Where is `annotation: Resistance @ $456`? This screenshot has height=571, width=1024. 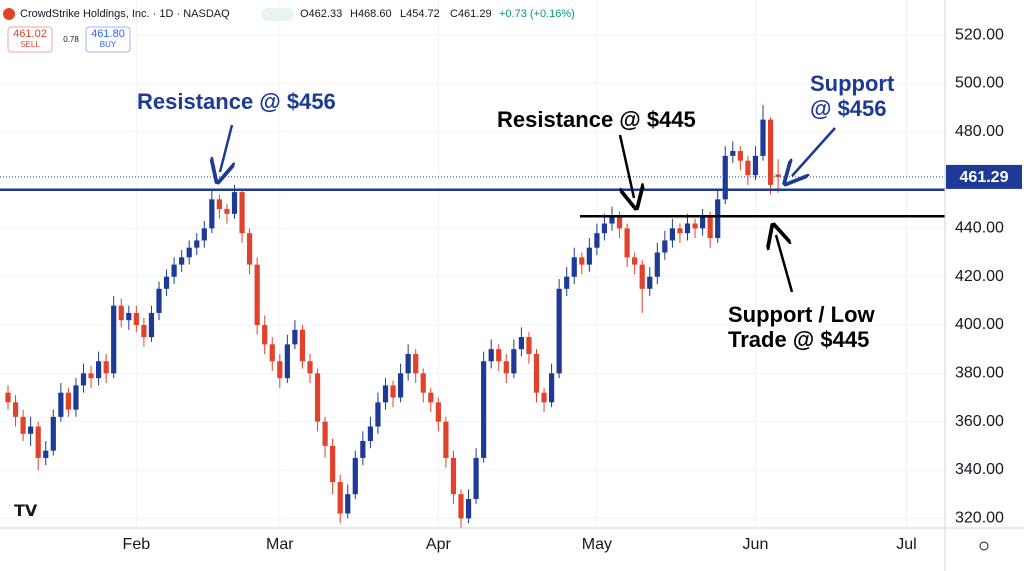 annotation: Resistance @ $456 is located at coordinates (236, 101).